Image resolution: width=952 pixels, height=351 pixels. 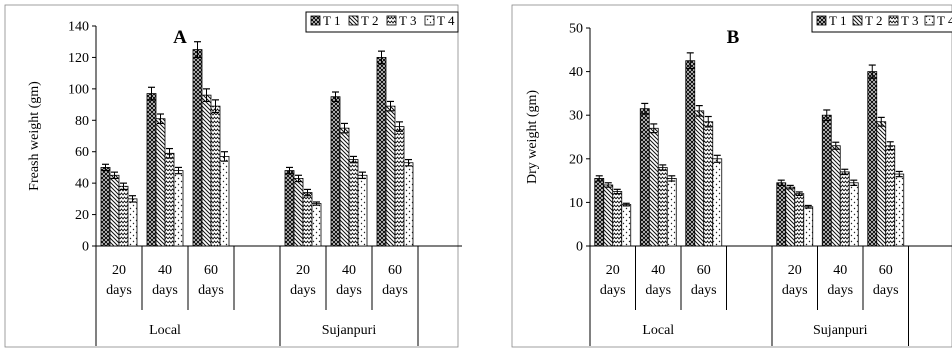 I want to click on y-tick-label: 60, so click(x=82, y=152).